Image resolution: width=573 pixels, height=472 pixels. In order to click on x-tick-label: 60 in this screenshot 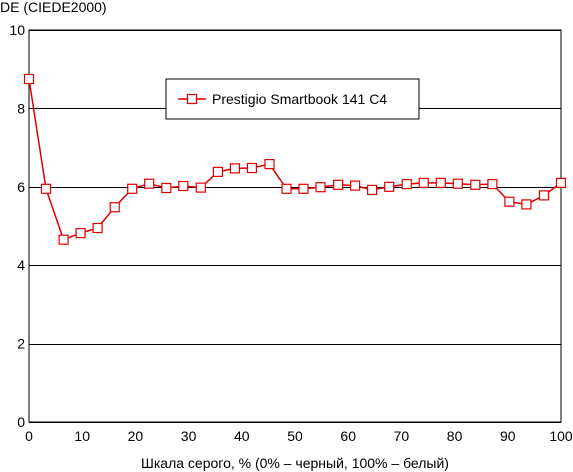, I will do `click(348, 436)`.